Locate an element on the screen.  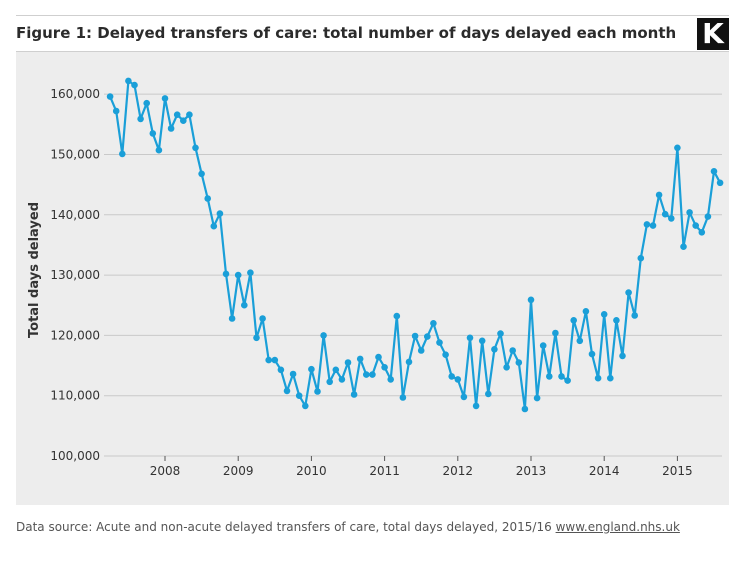
x-tick-label: 2014 is located at coordinates (604, 471).